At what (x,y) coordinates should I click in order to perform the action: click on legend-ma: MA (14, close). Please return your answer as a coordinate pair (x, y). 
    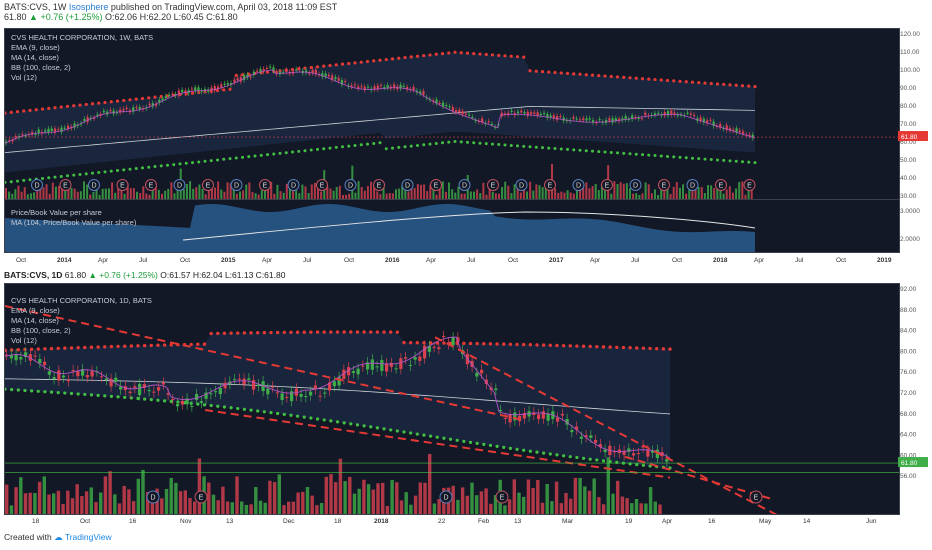
    Looking at the image, I should click on (35, 57).